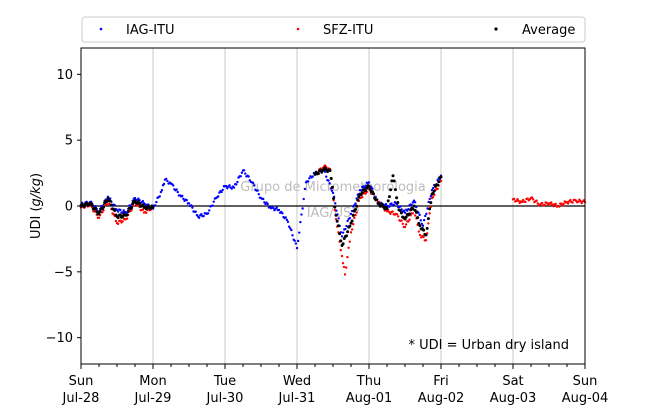 The image size is (650, 409). I want to click on x-tick-label-date: Jul-29, so click(153, 398).